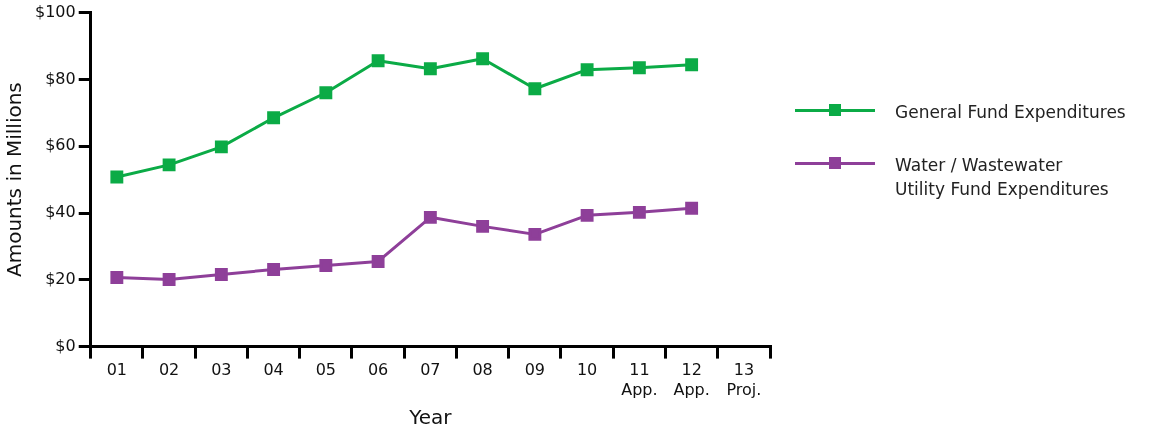 This screenshot has width=1159, height=435. What do you see at coordinates (430, 417) in the screenshot?
I see `x-axis-title: Year` at bounding box center [430, 417].